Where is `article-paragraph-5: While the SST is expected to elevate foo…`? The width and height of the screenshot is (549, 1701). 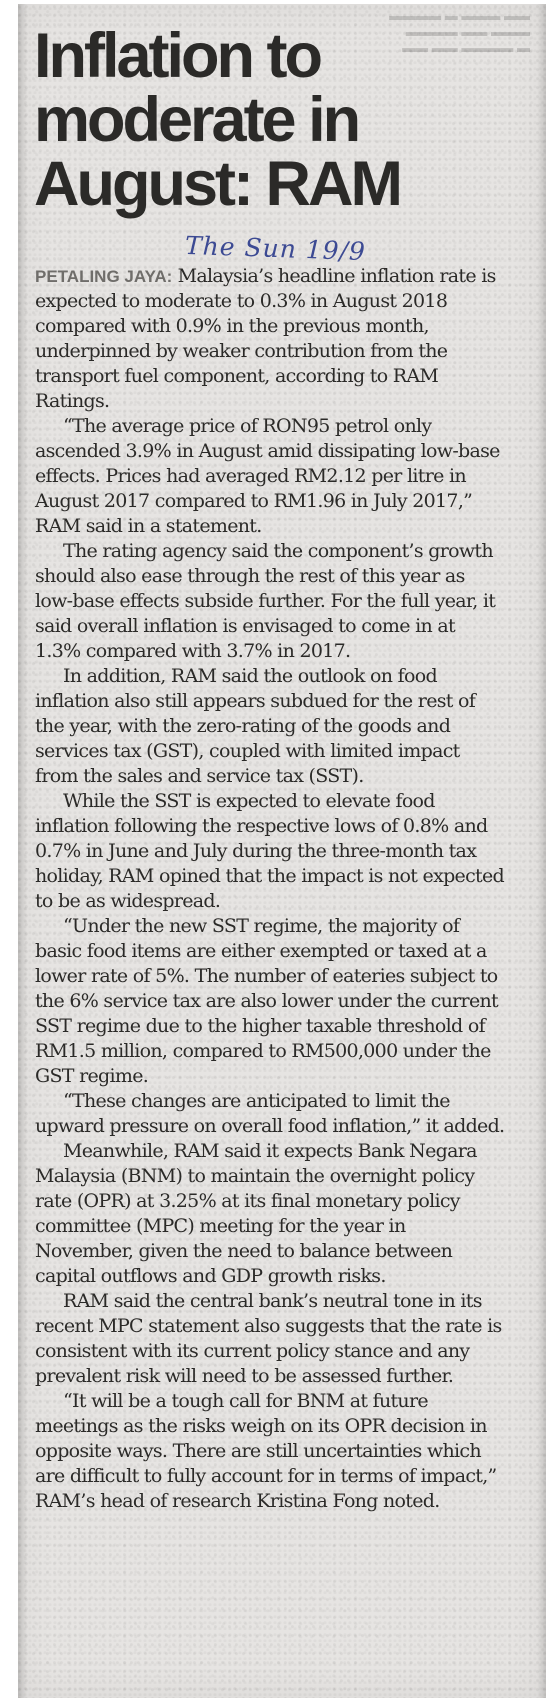
article-paragraph-5: While the SST is expected to elevate foo… is located at coordinates (270, 851).